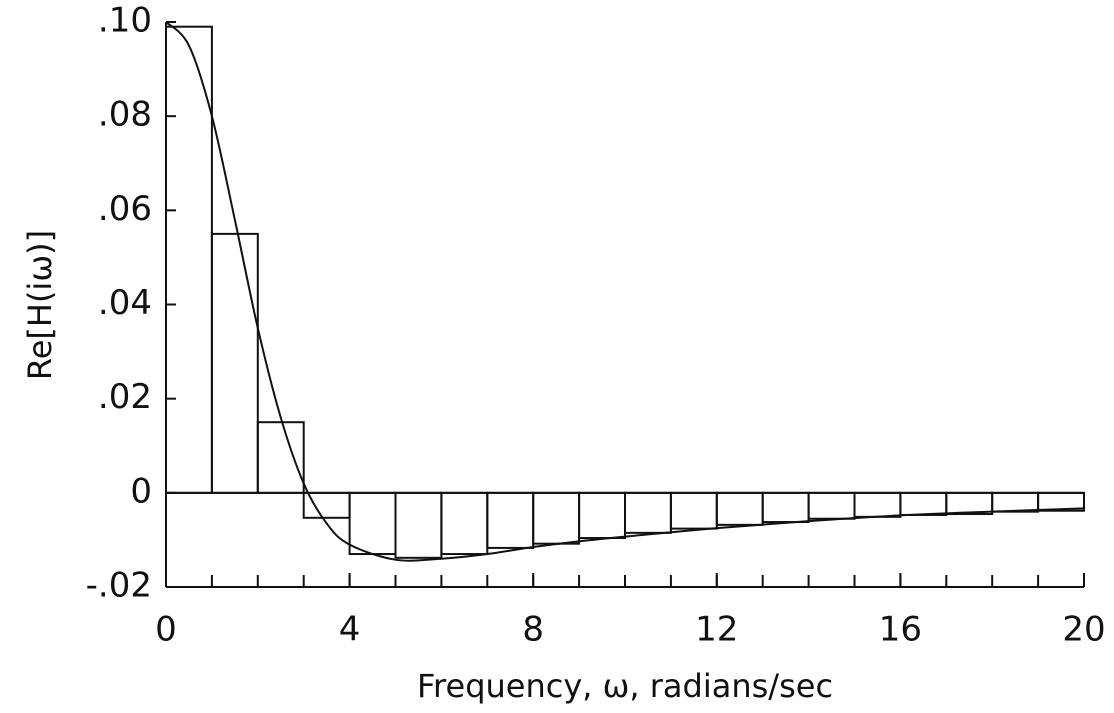 The height and width of the screenshot is (713, 1114). I want to click on x-tick-label: 12, so click(716, 630).